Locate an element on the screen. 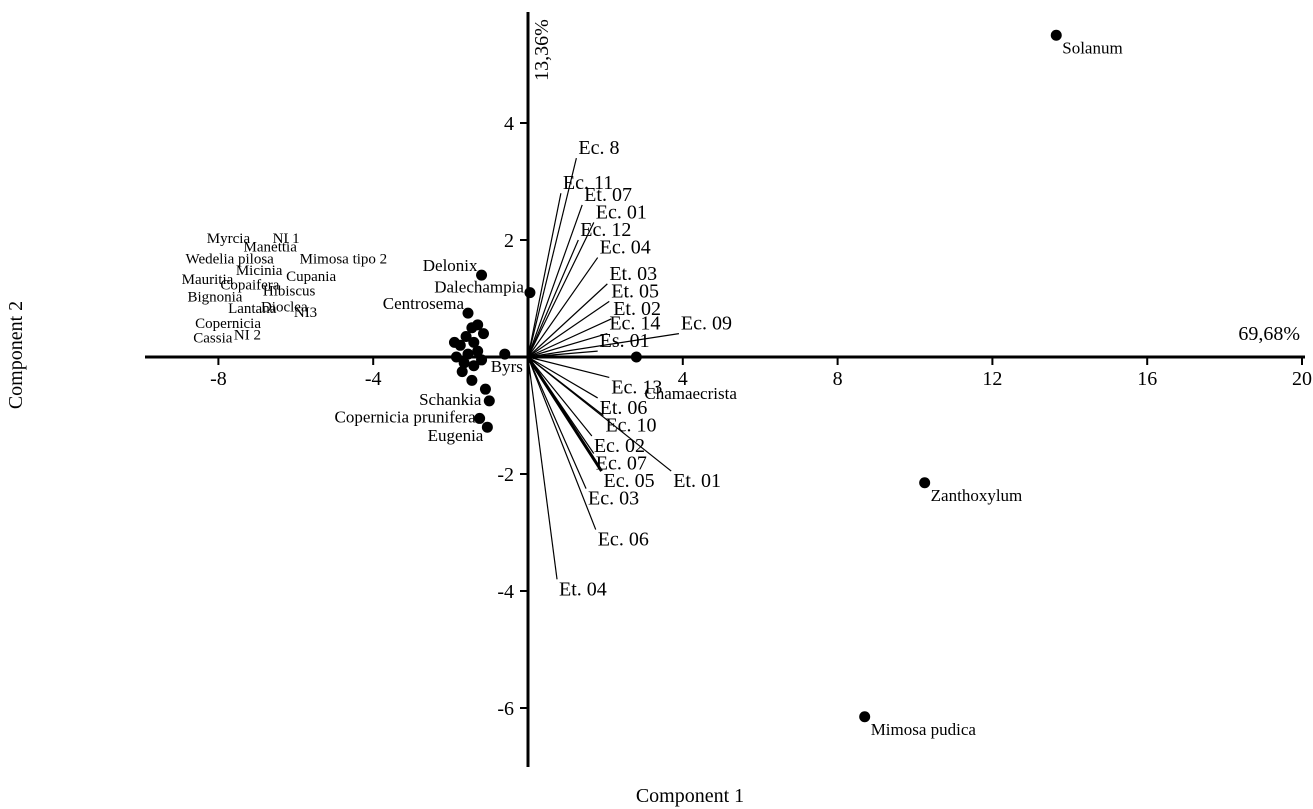  species-label: Hibiscus is located at coordinates (289, 292).